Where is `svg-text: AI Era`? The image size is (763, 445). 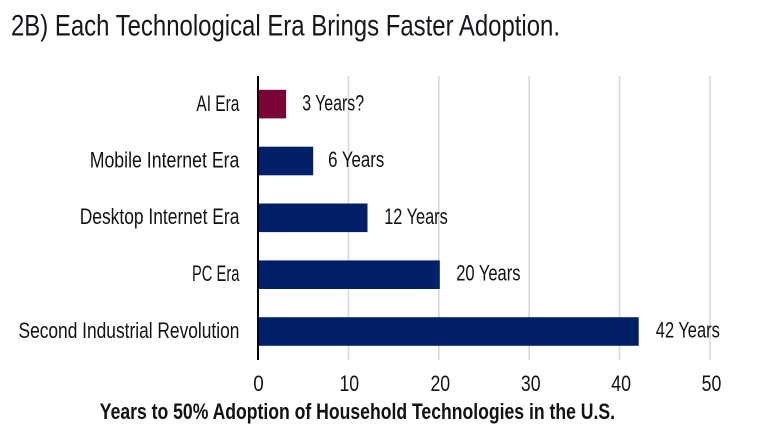
svg-text: AI Era is located at coordinates (218, 103).